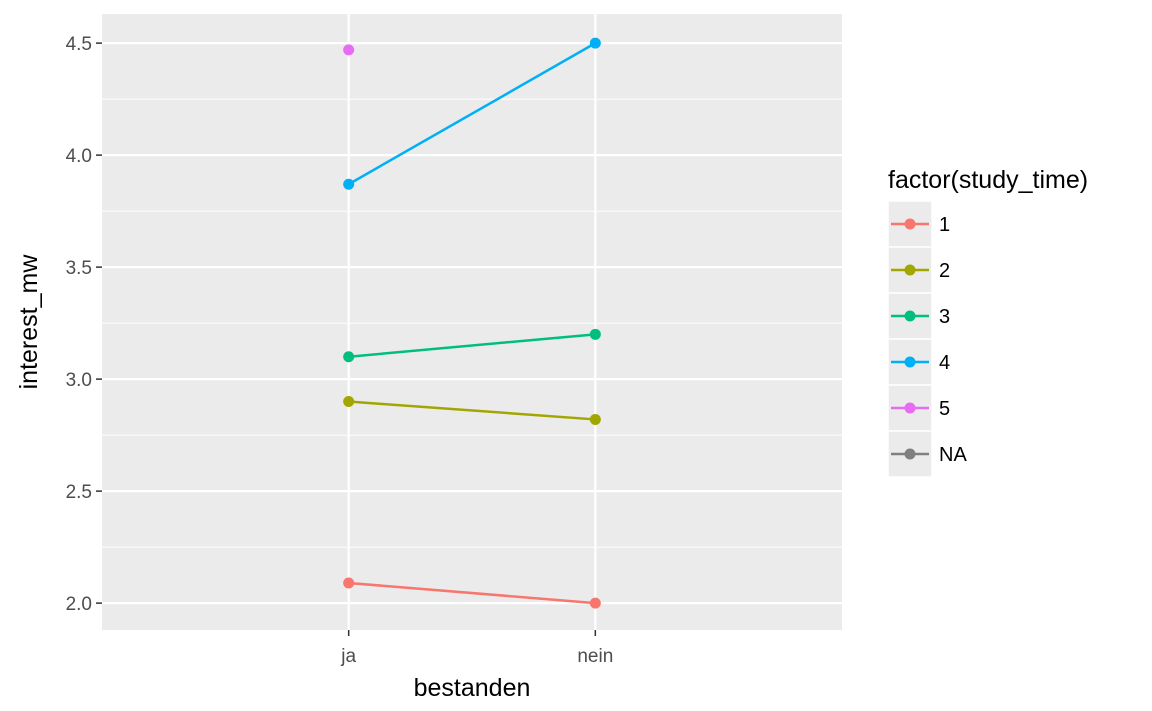  I want to click on legend-label: NA, so click(953, 455).